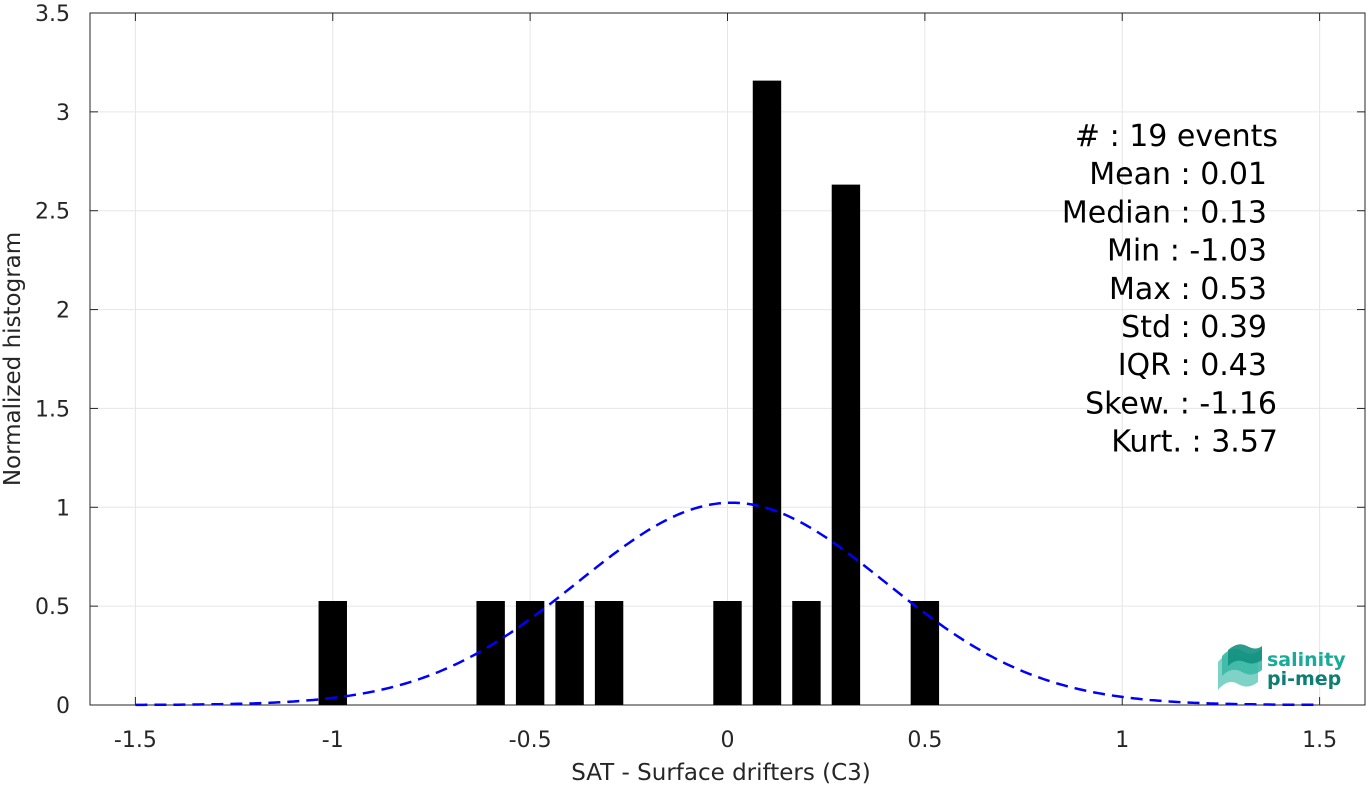 This screenshot has width=1367, height=785. I want to click on x-tick-label: -0.5, so click(530, 740).